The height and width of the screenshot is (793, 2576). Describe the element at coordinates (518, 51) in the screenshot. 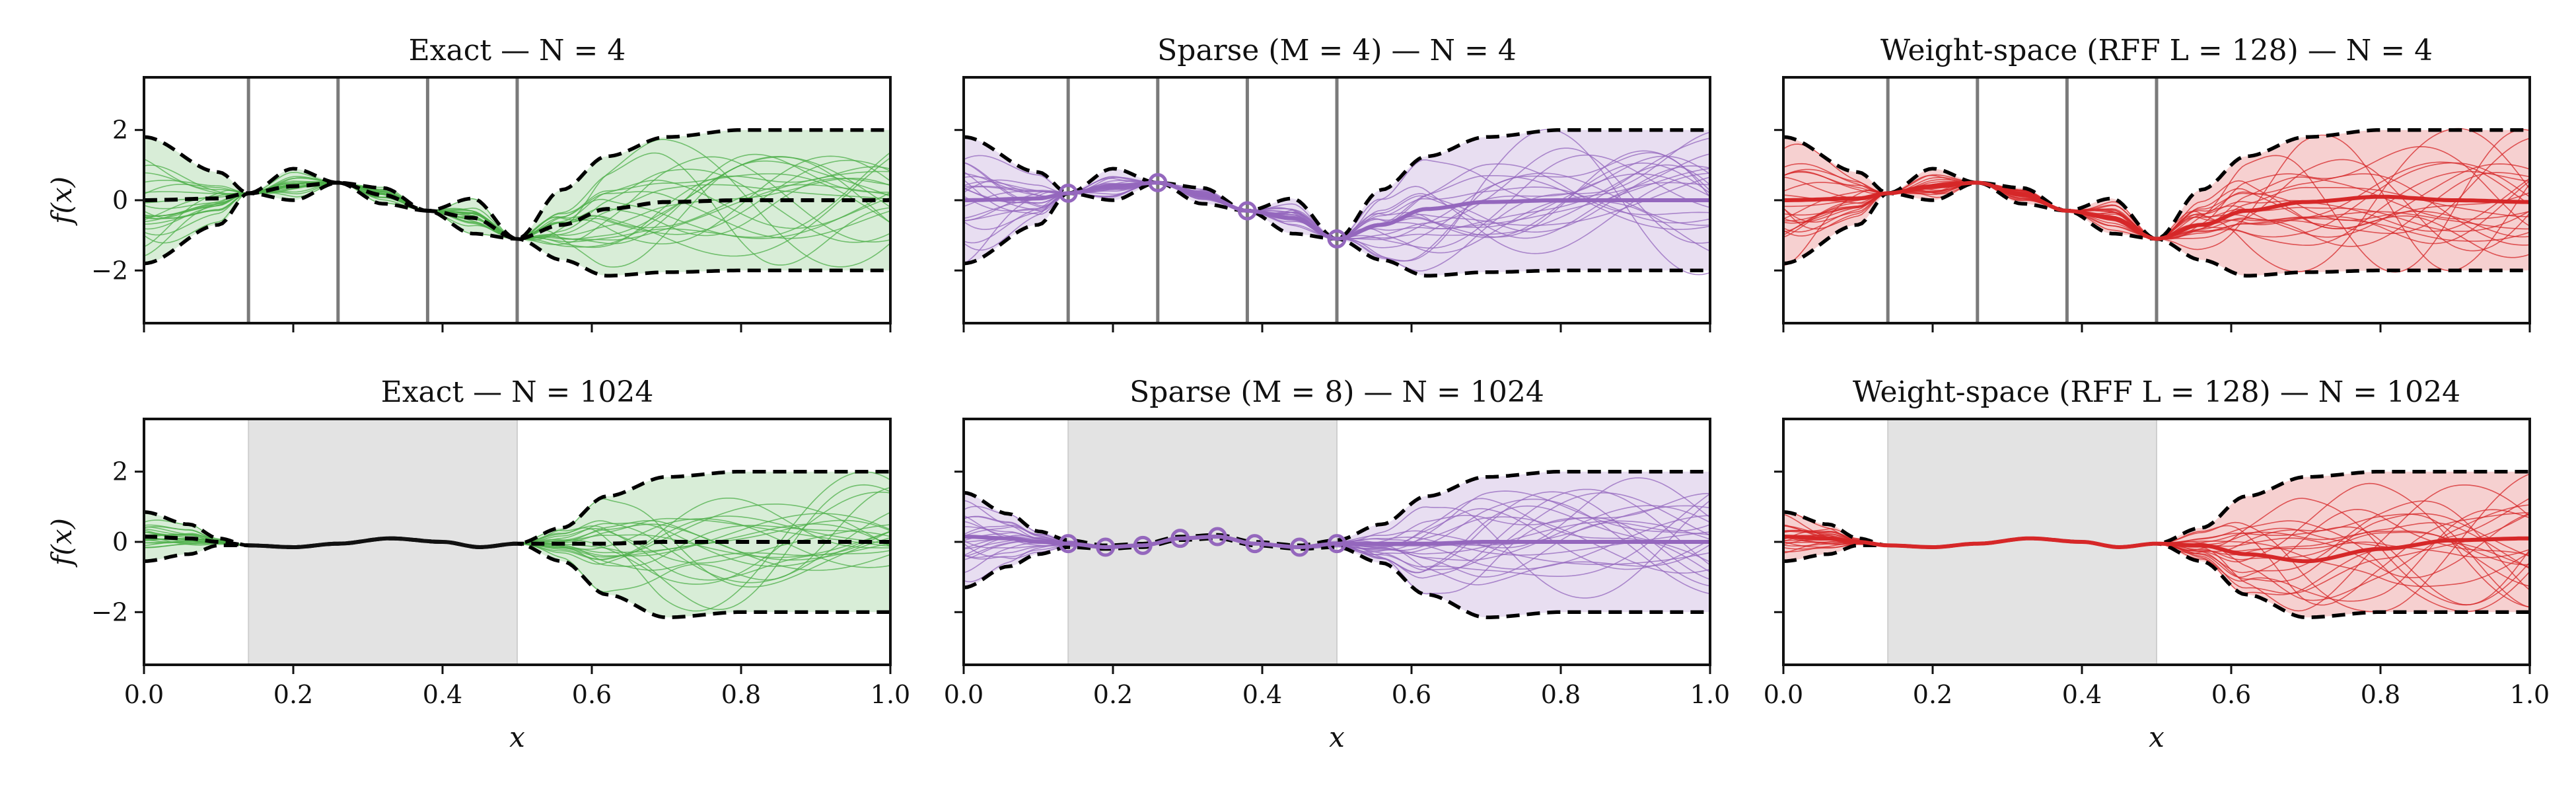

I see `panel-title: Exact — N = 4` at that location.